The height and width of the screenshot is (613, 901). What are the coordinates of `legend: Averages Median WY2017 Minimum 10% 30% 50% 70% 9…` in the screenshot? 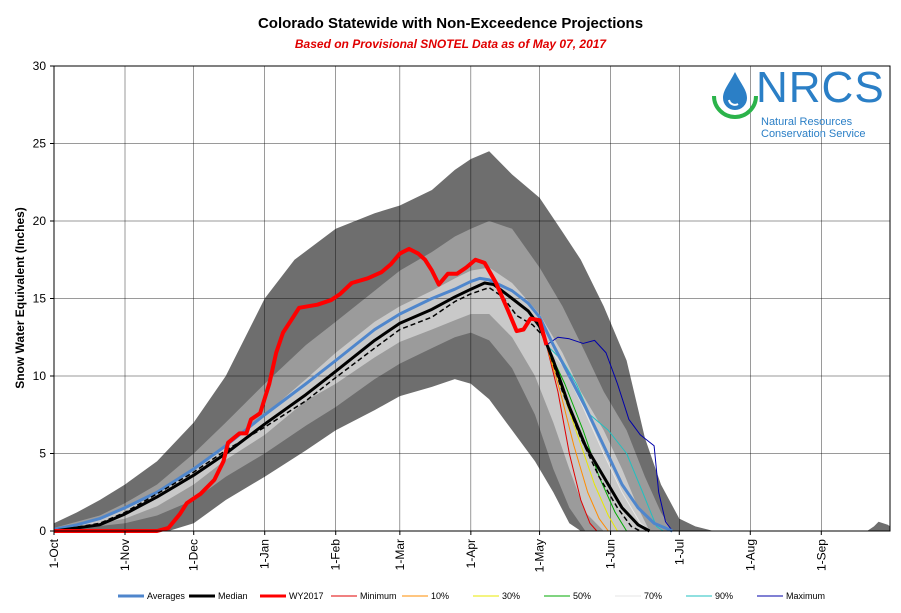 It's located at (471, 596).